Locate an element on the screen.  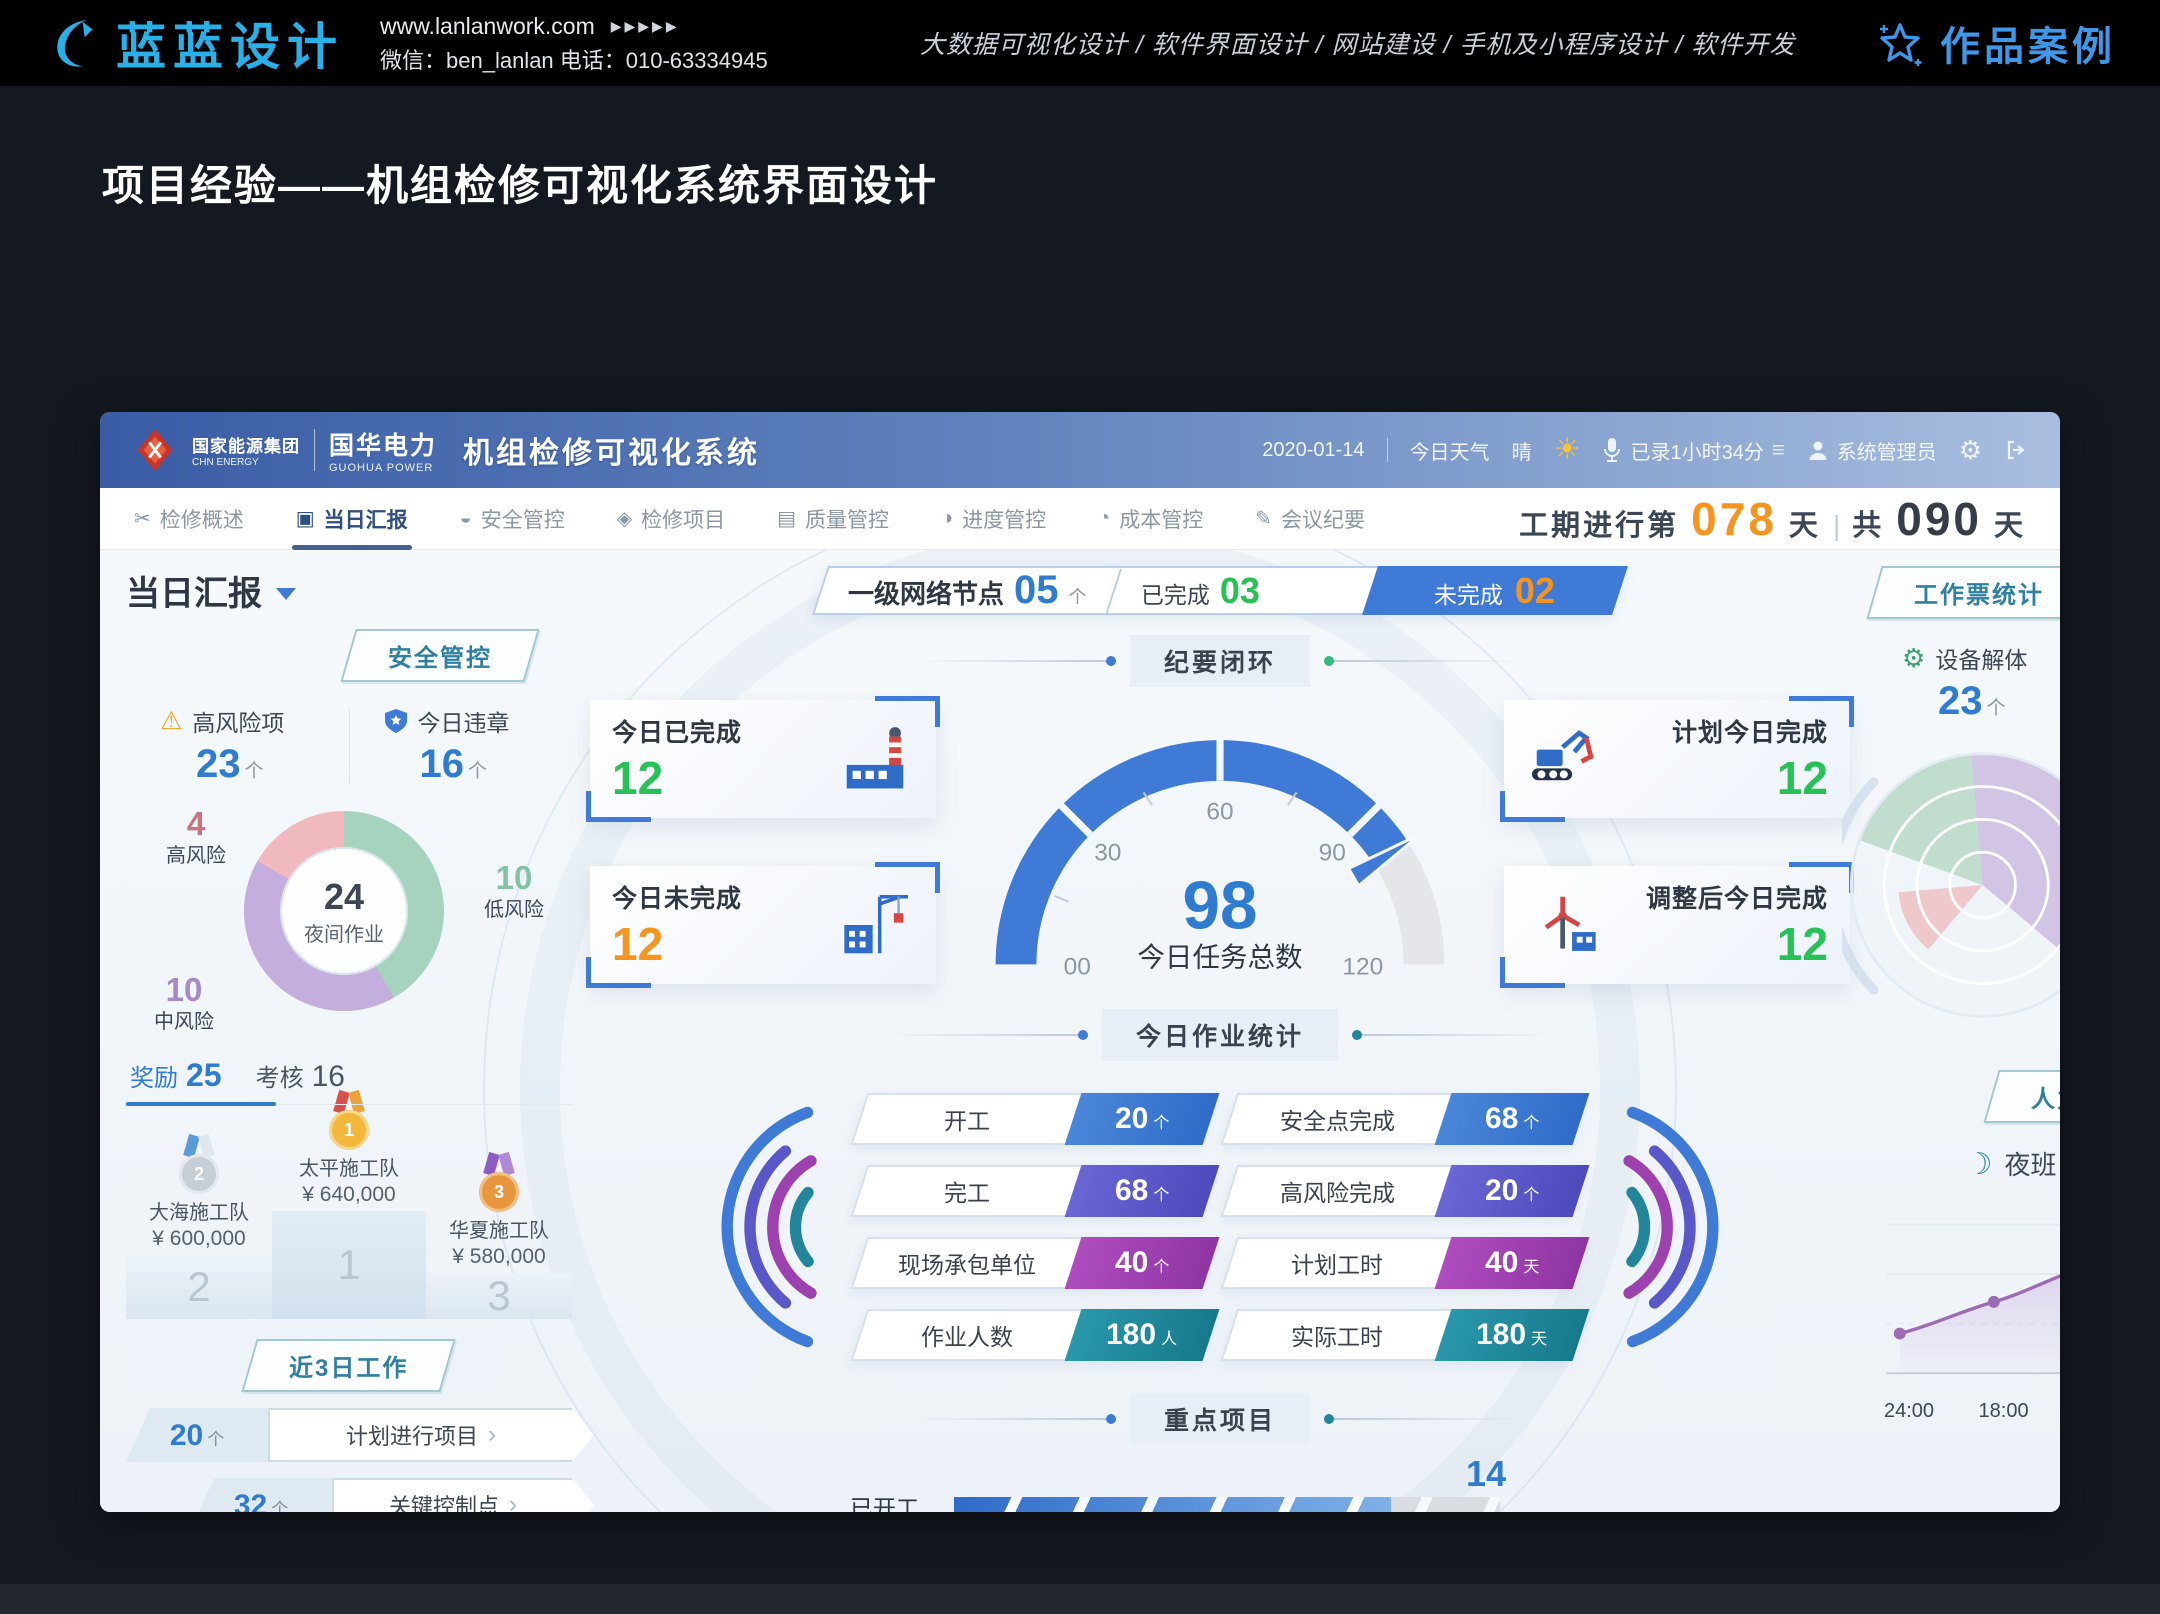
started-bar-row: 14 已开工 is located at coordinates (1220, 1482).